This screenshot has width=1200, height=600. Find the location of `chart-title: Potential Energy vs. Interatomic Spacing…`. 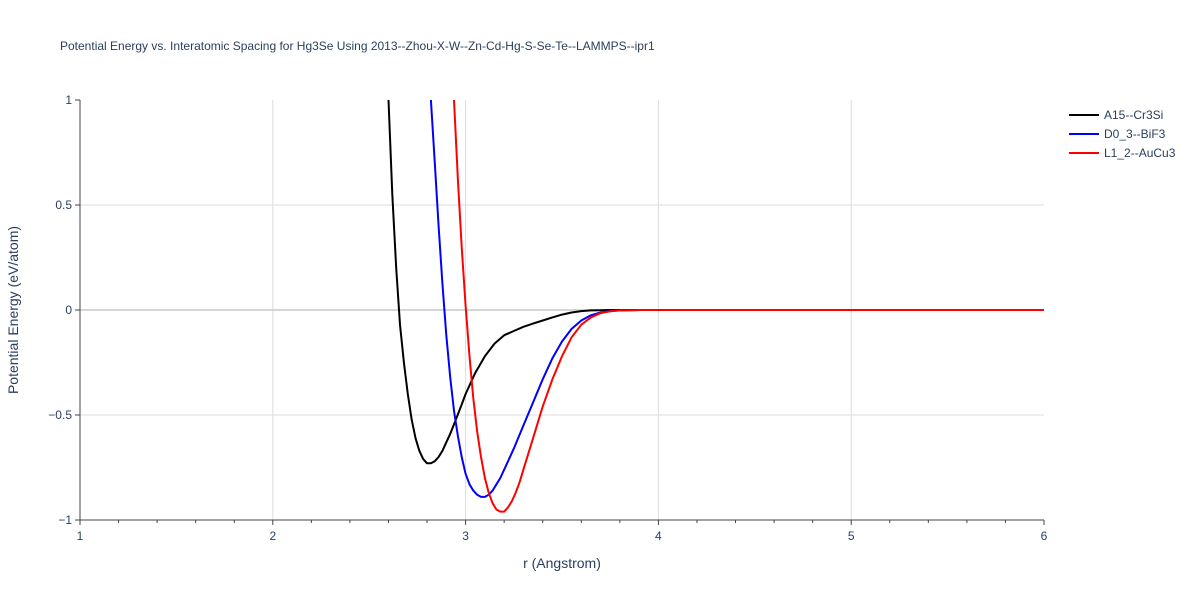

chart-title: Potential Energy vs. Interatomic Spacing… is located at coordinates (357, 46).